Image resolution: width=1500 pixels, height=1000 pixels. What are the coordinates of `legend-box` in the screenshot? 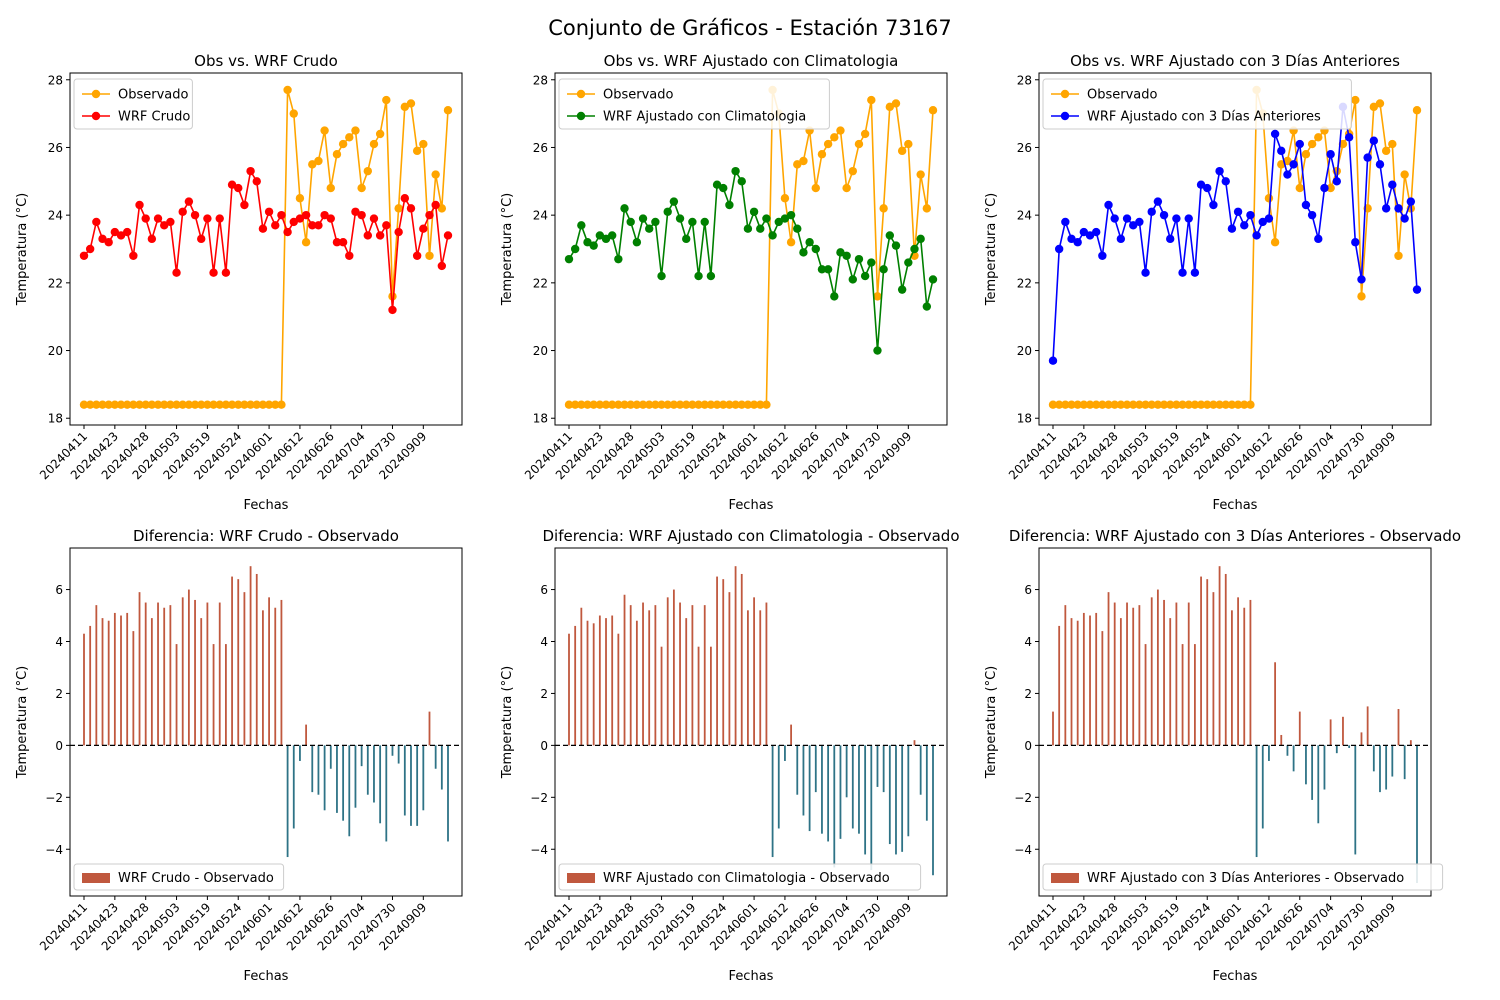 It's located at (1243, 877).